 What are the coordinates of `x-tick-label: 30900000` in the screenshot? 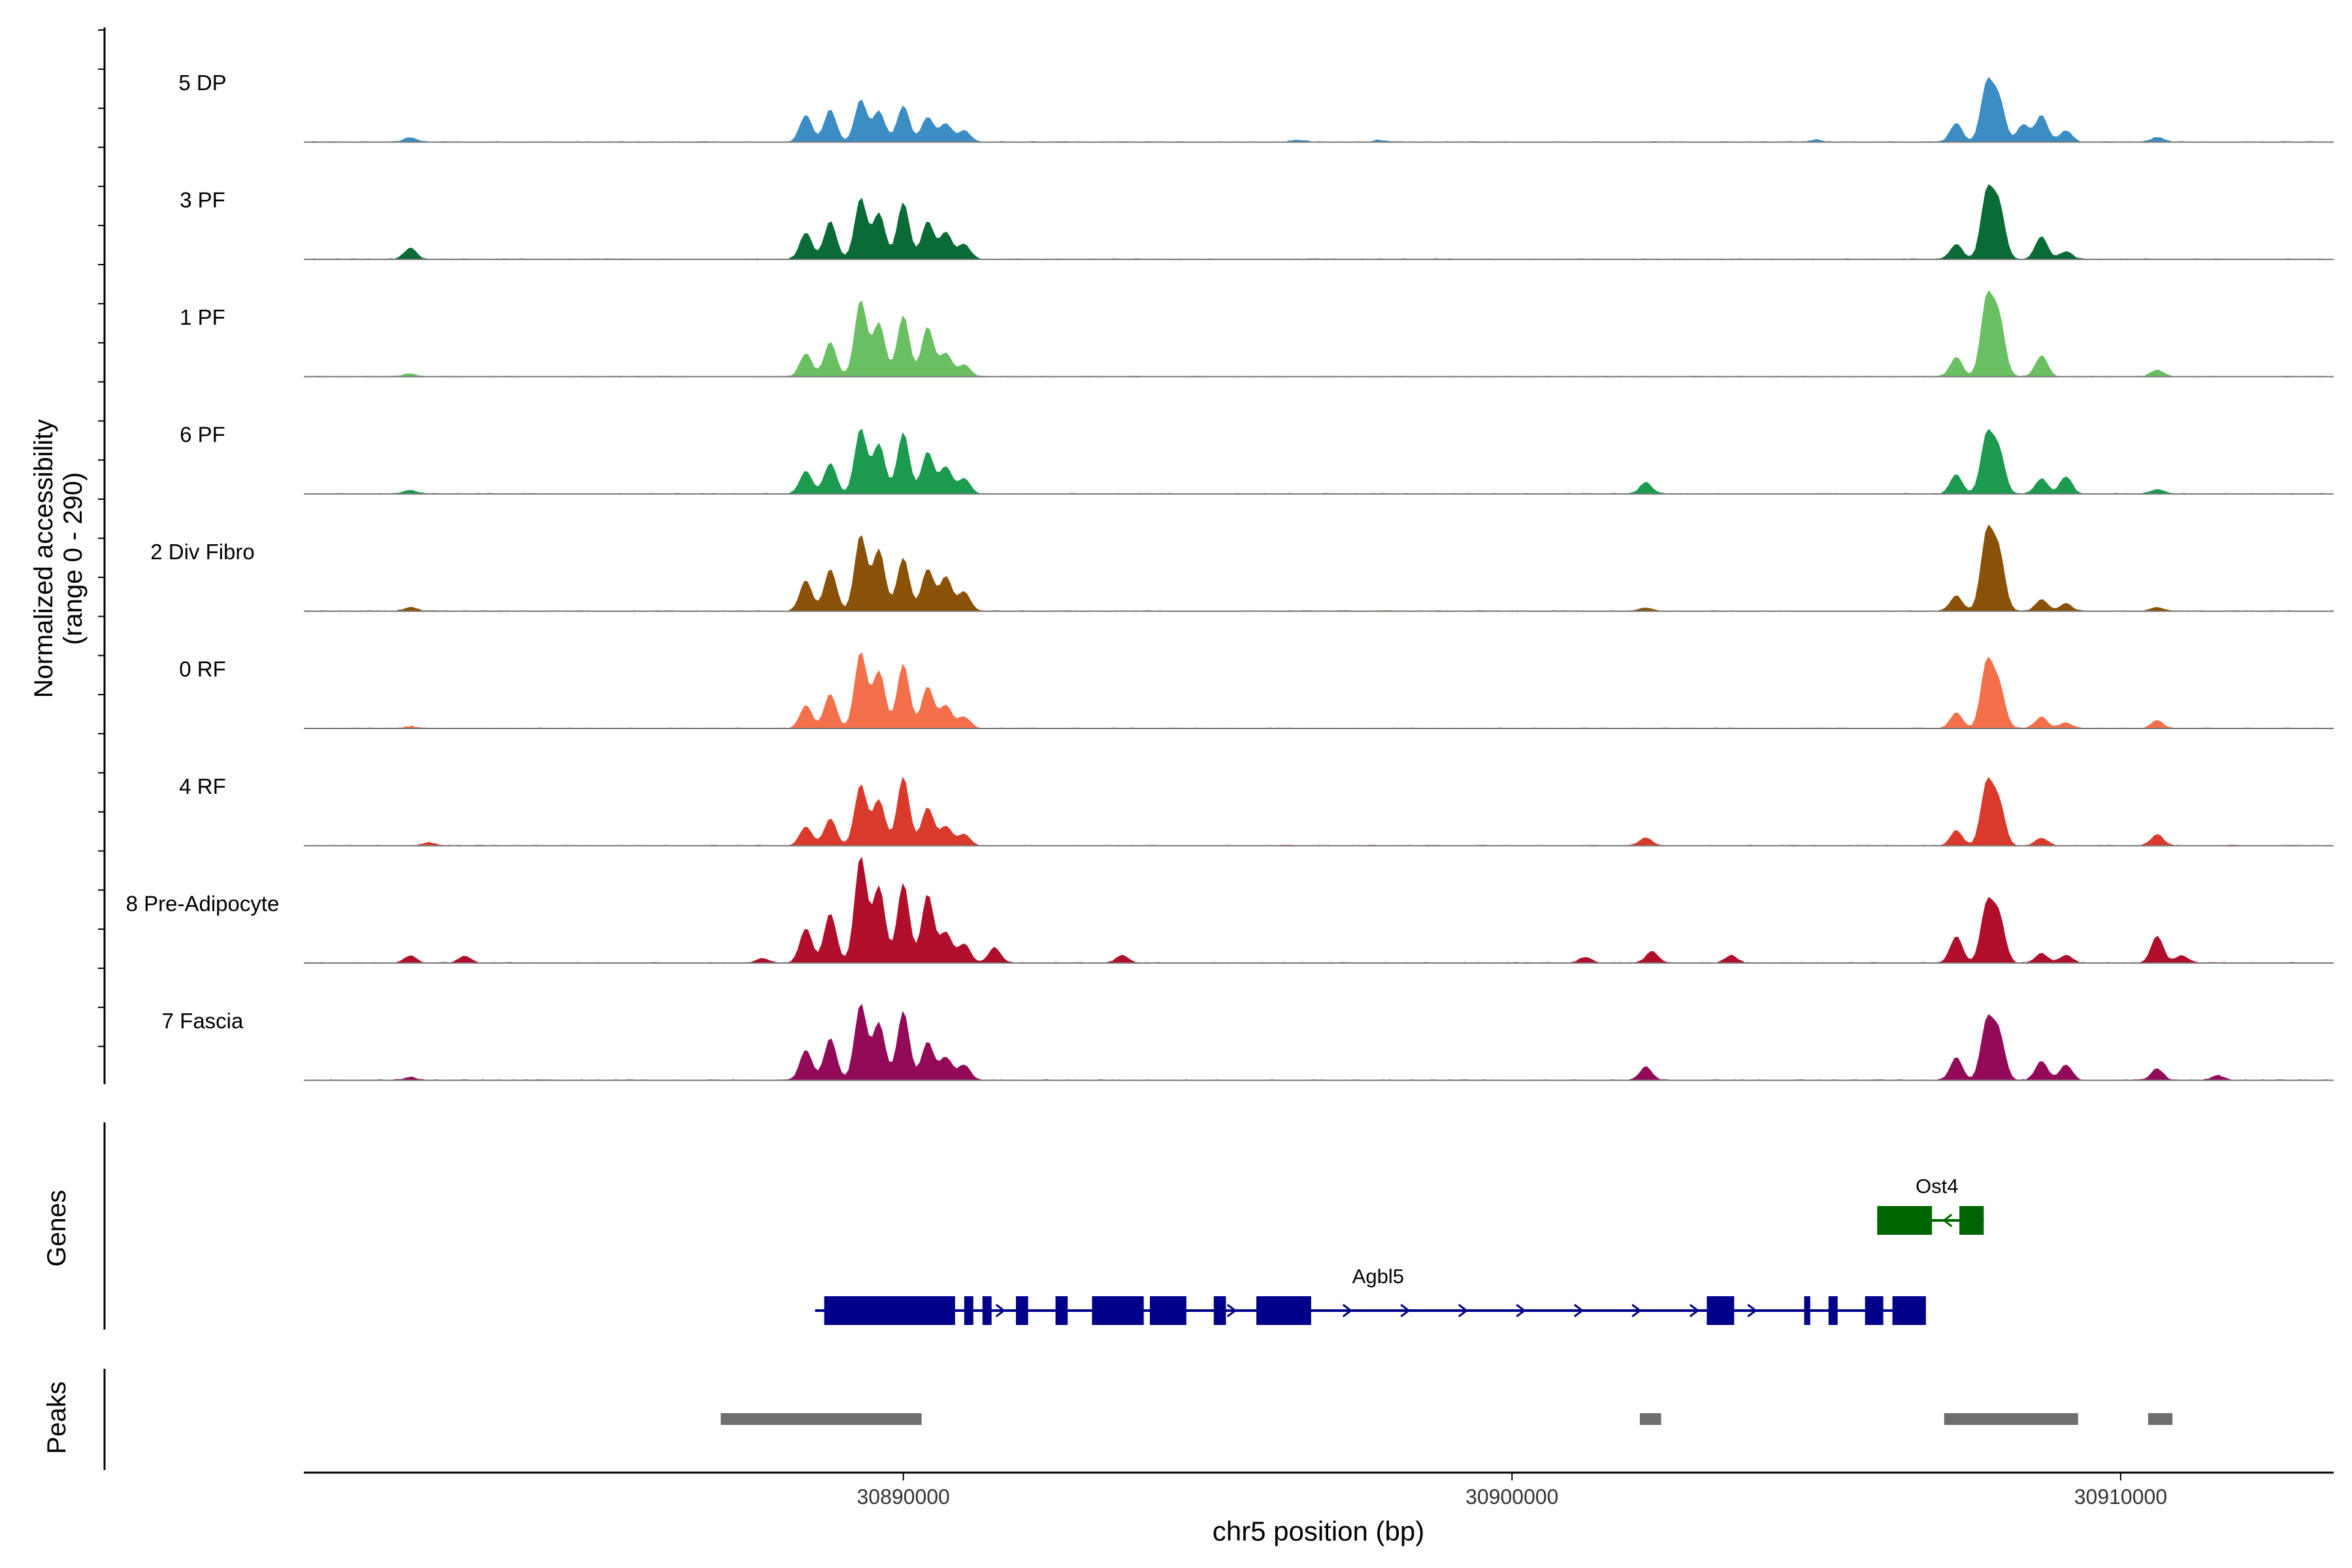 It's located at (1511, 1497).